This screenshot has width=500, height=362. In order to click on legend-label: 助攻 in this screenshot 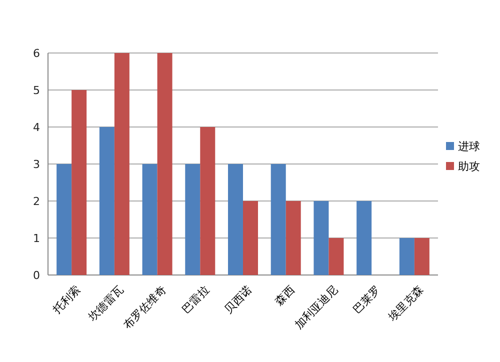, I will do `click(469, 166)`.